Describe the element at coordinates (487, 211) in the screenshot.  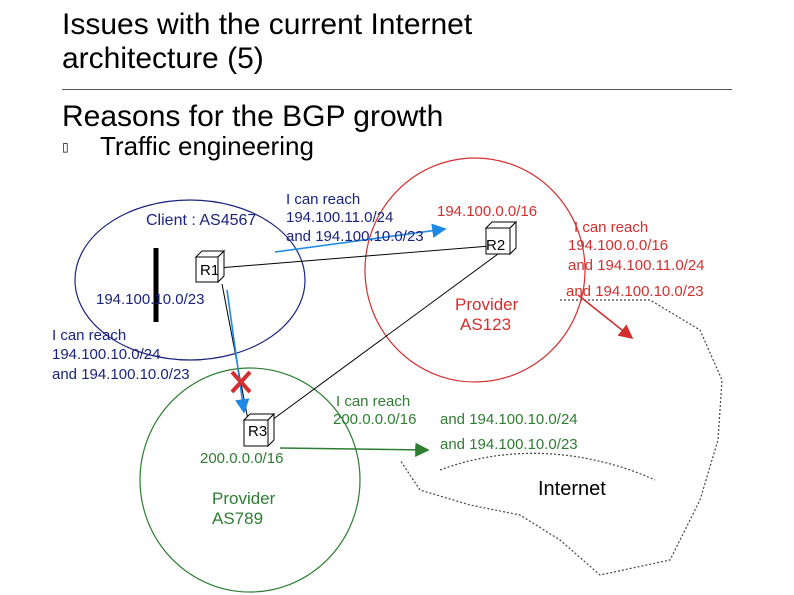
I see `as123-prefix: 194.100.0.0/16` at that location.